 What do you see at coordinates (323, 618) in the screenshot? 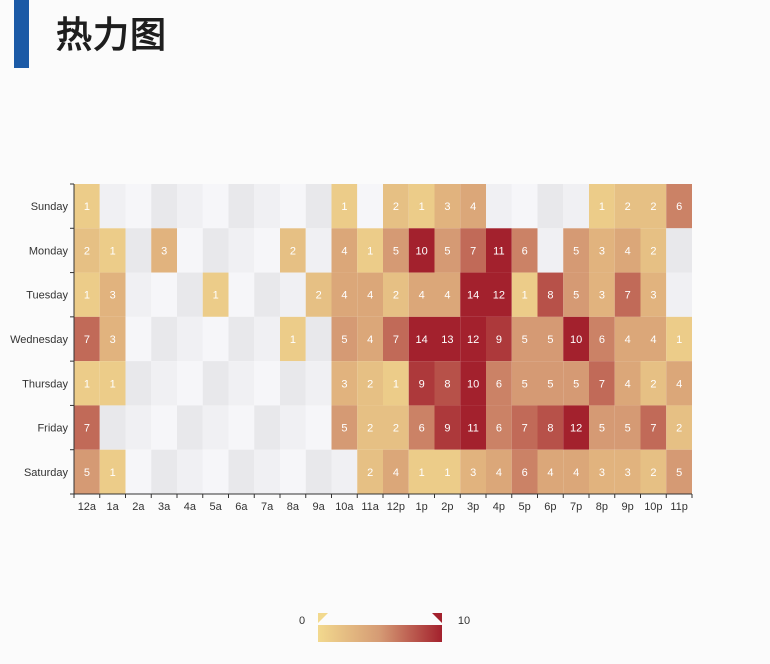
I see `visual-map-min-handle` at bounding box center [323, 618].